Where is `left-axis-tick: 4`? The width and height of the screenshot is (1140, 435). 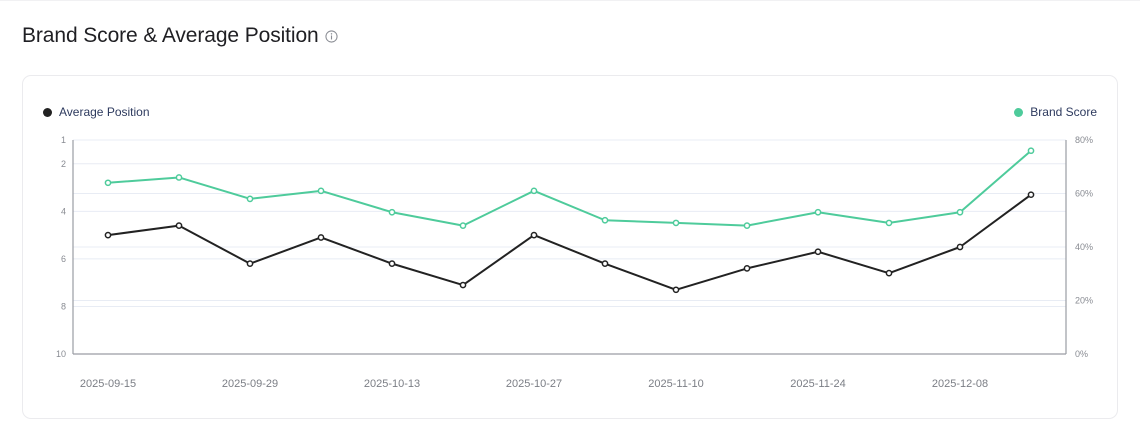
left-axis-tick: 4 is located at coordinates (63, 211).